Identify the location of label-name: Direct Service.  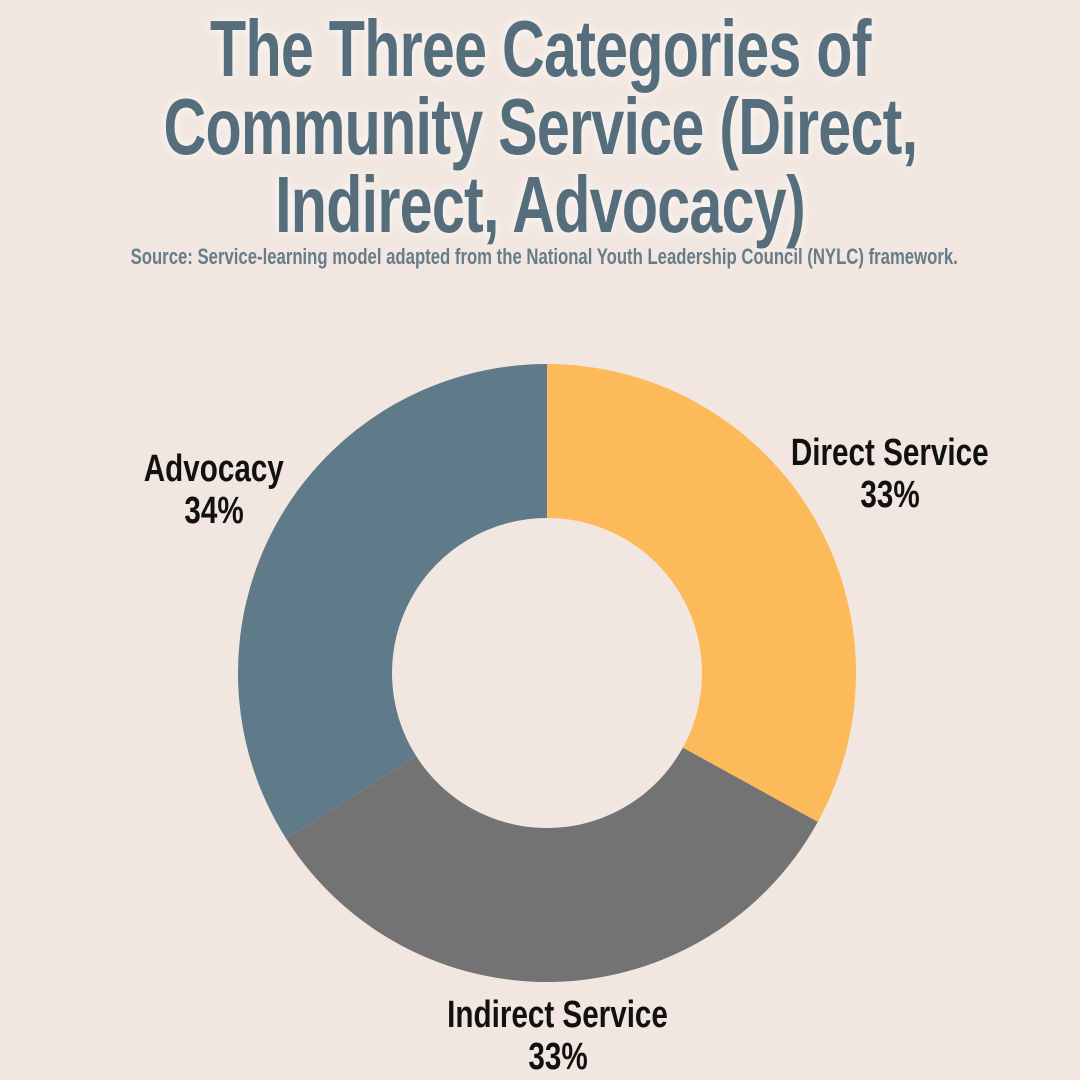
(890, 453).